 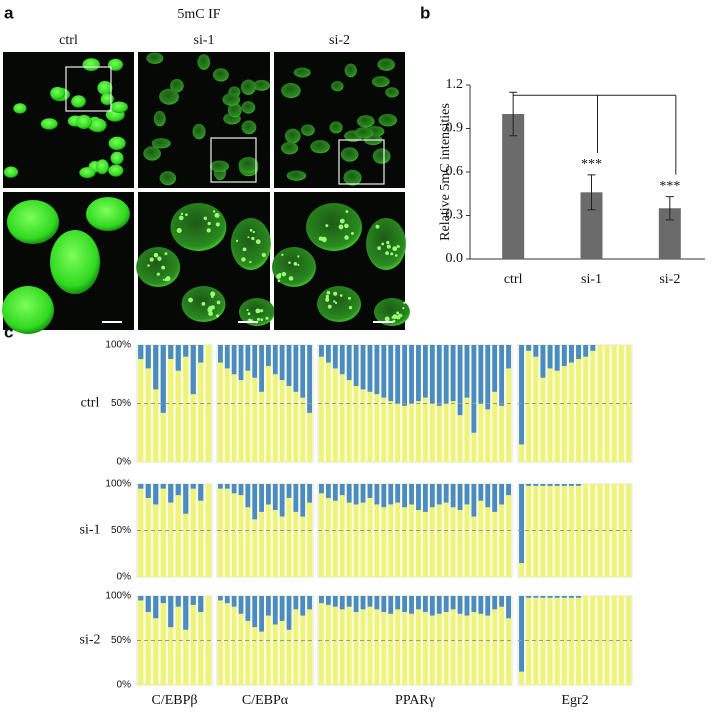 What do you see at coordinates (124, 462) in the screenshot?
I see `y-tick-label: 0%` at bounding box center [124, 462].